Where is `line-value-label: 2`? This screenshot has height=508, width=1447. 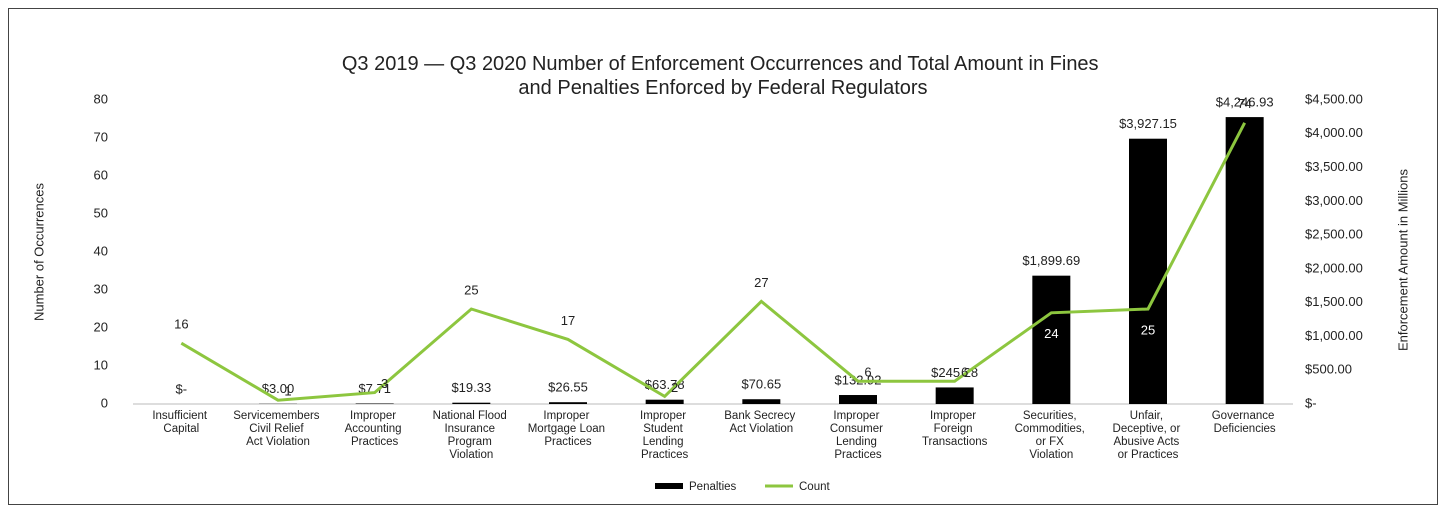 line-value-label: 2 is located at coordinates (674, 387).